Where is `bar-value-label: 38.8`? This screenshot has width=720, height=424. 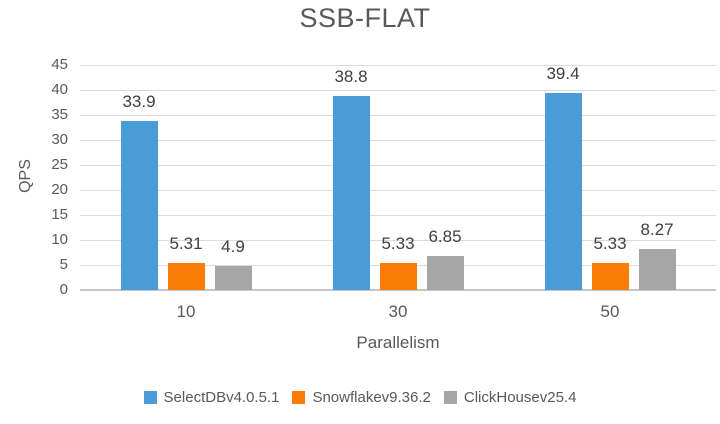 bar-value-label: 38.8 is located at coordinates (351, 76).